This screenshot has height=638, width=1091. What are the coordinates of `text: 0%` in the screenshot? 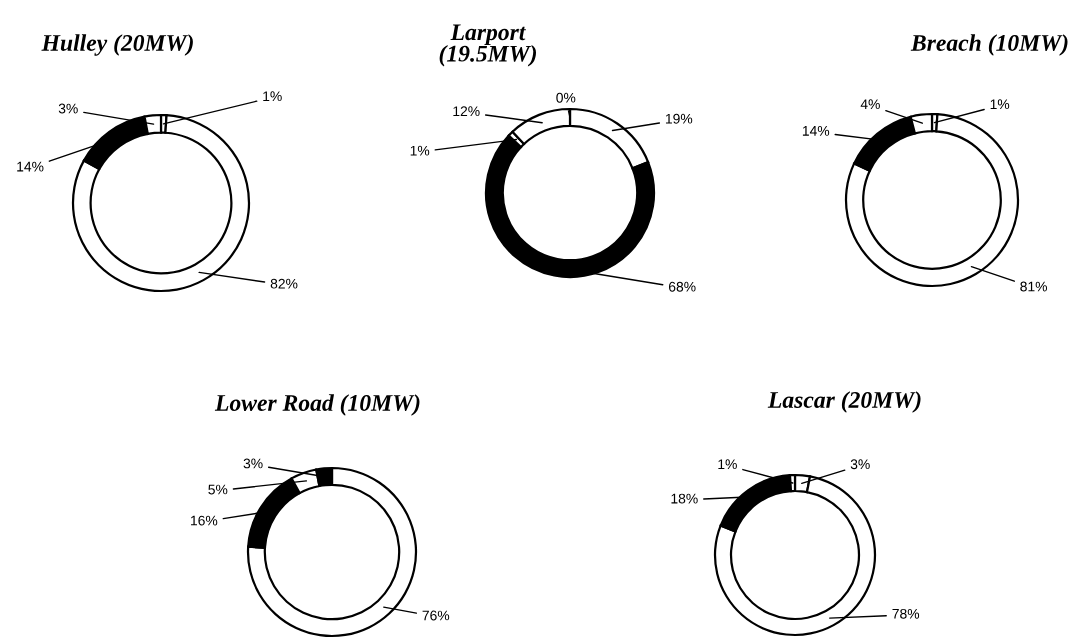 It's located at (566, 97).